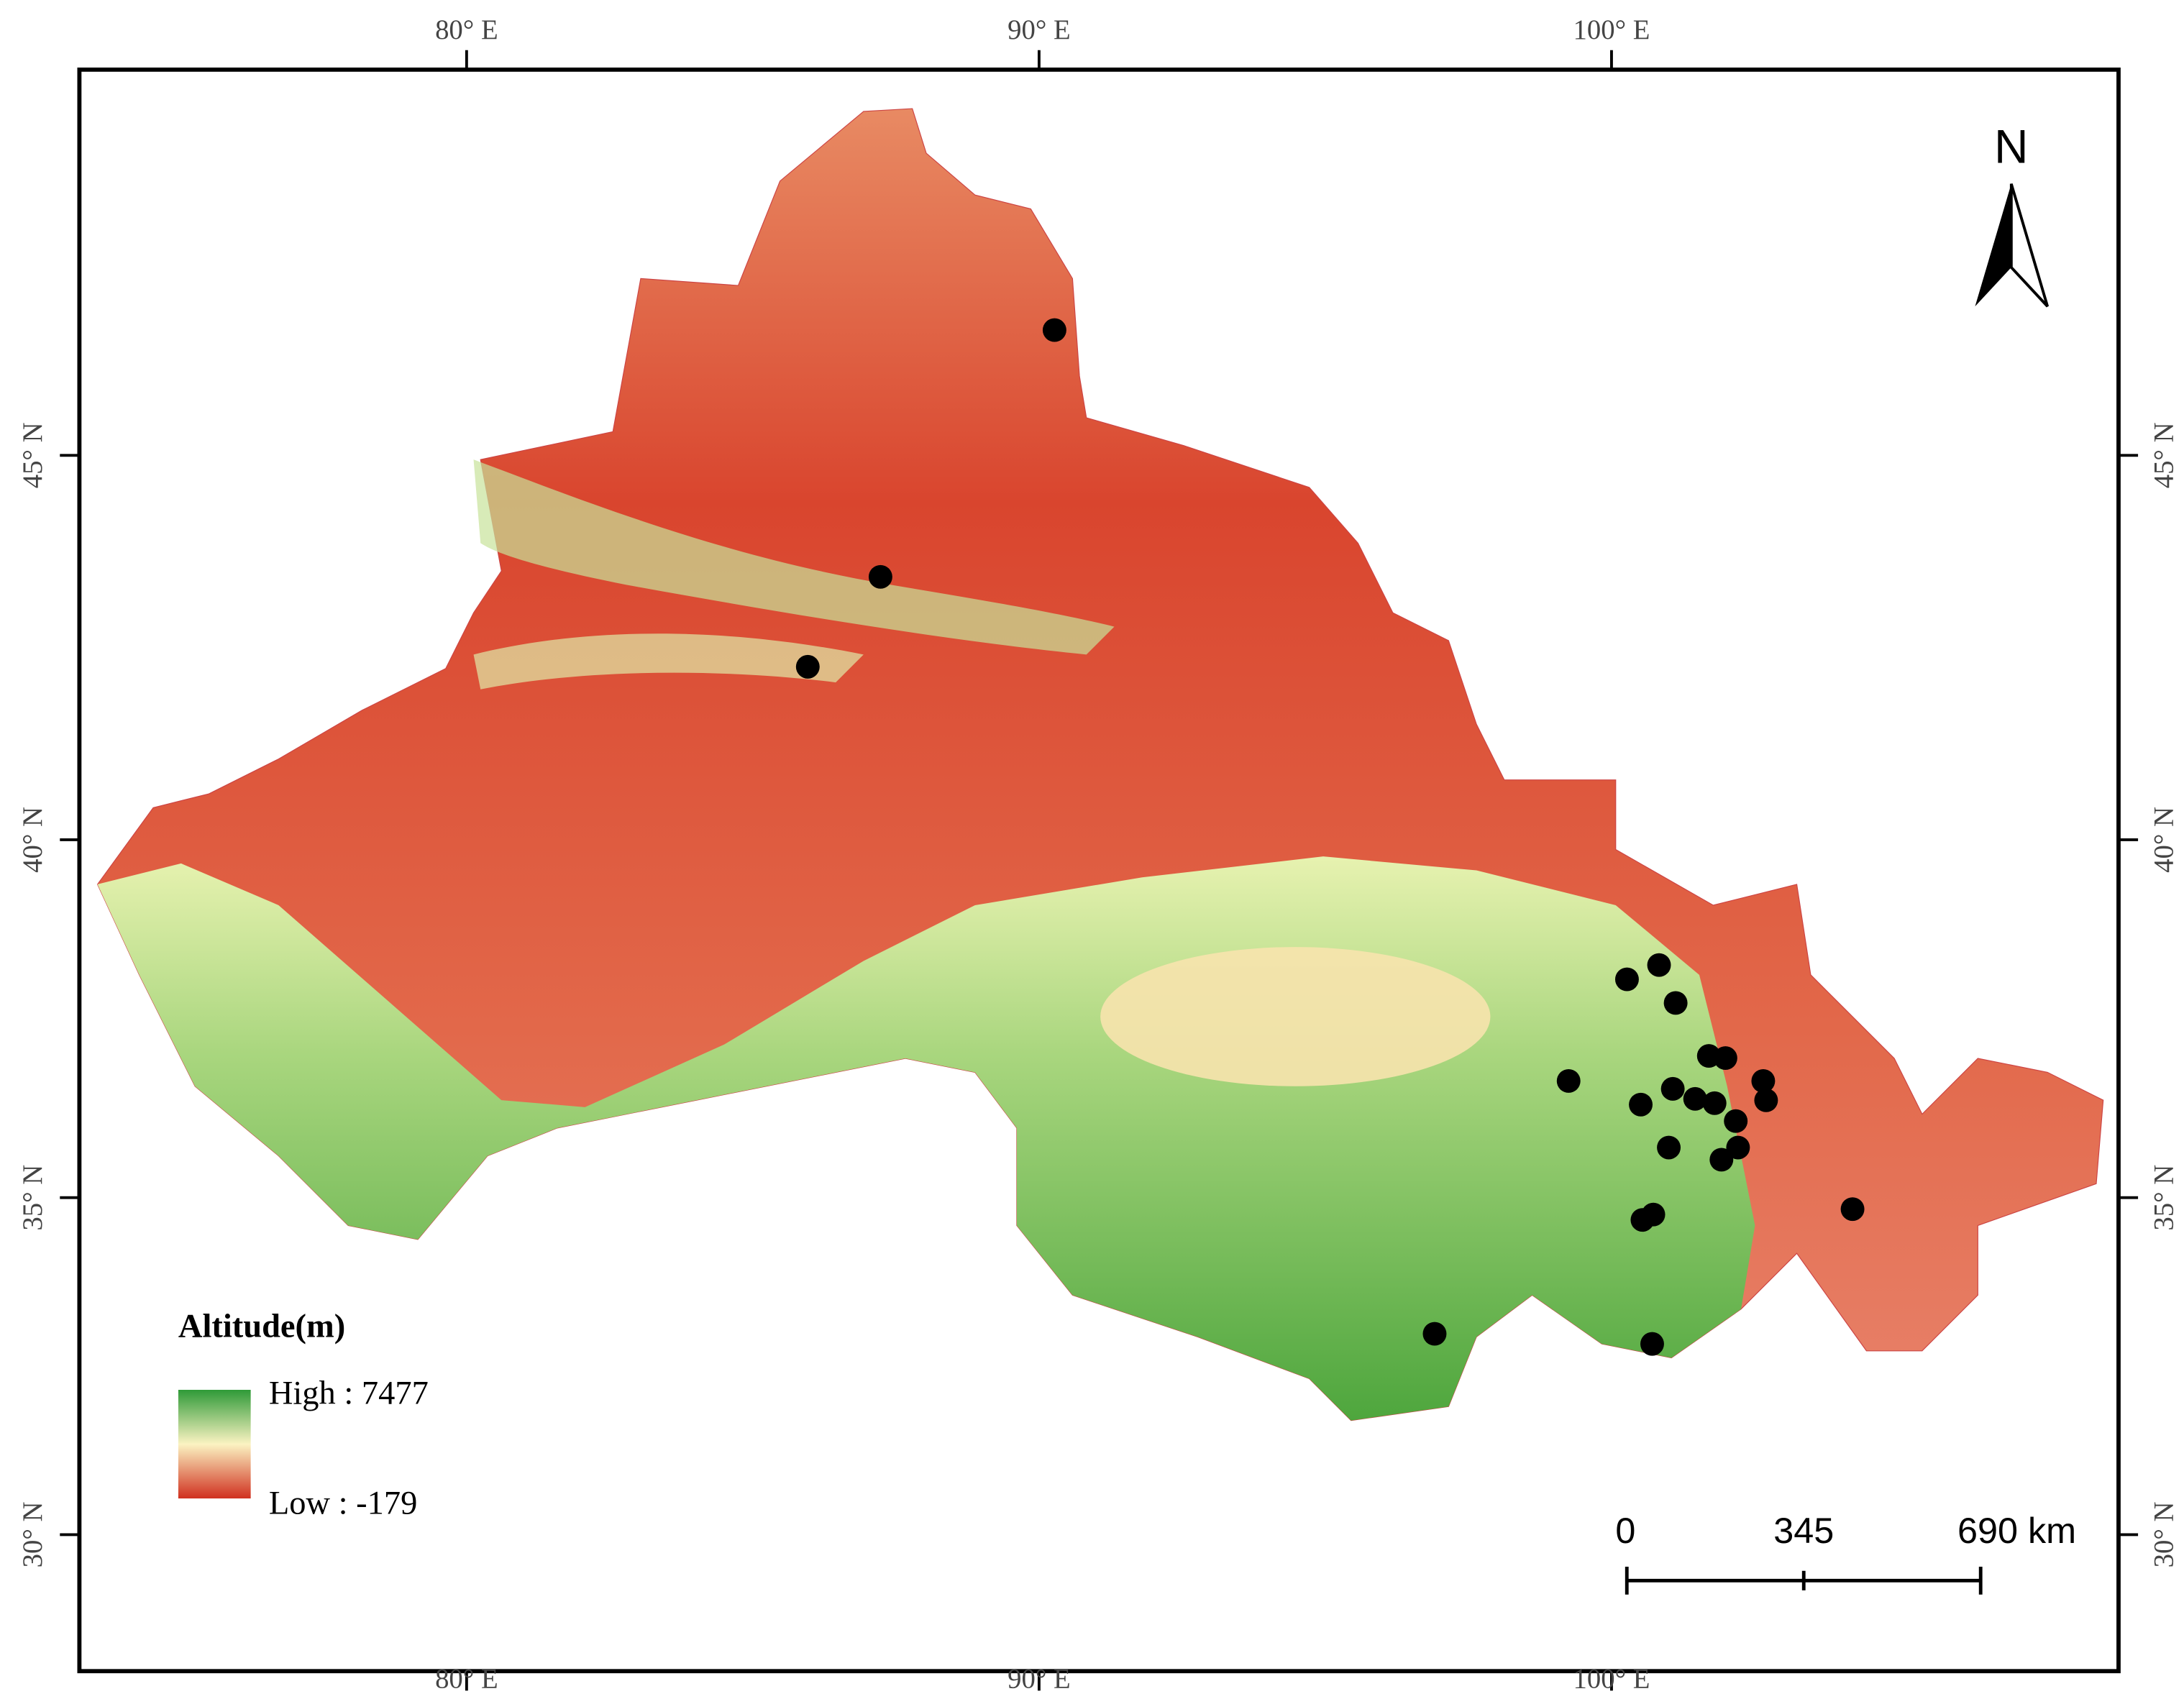 This screenshot has width=2184, height=1699. I want to click on legend-ramp, so click(215, 1444).